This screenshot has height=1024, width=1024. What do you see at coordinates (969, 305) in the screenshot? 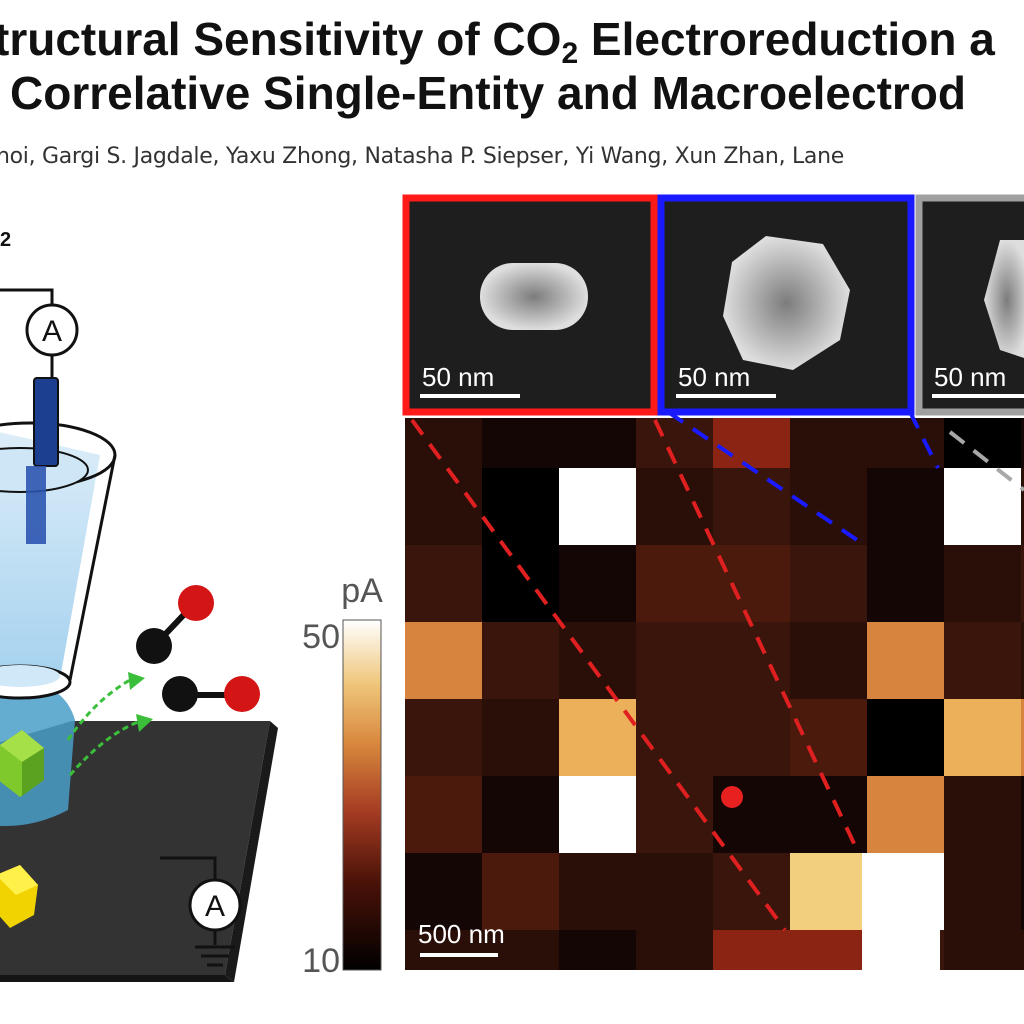
I see `sem-inset-third: 50 nm` at bounding box center [969, 305].